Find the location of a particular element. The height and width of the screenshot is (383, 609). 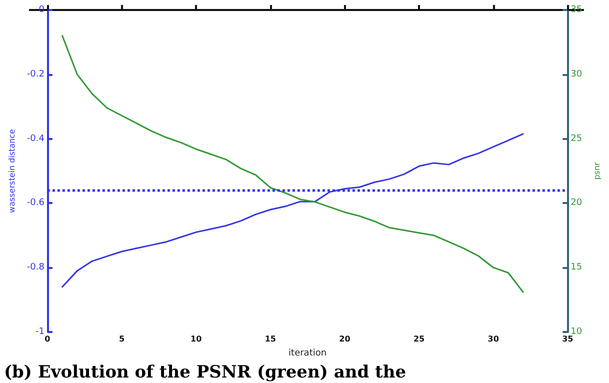

x-axis-title: iteration is located at coordinates (307, 353).